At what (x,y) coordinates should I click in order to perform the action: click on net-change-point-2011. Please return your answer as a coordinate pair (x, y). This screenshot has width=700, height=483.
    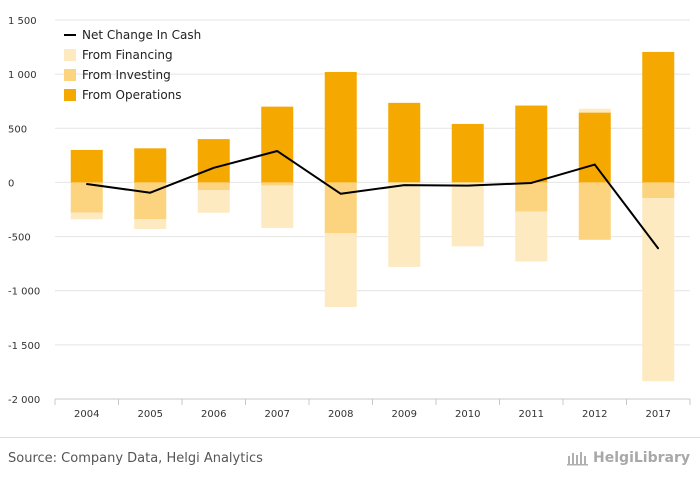
    Looking at the image, I should click on (531, 183).